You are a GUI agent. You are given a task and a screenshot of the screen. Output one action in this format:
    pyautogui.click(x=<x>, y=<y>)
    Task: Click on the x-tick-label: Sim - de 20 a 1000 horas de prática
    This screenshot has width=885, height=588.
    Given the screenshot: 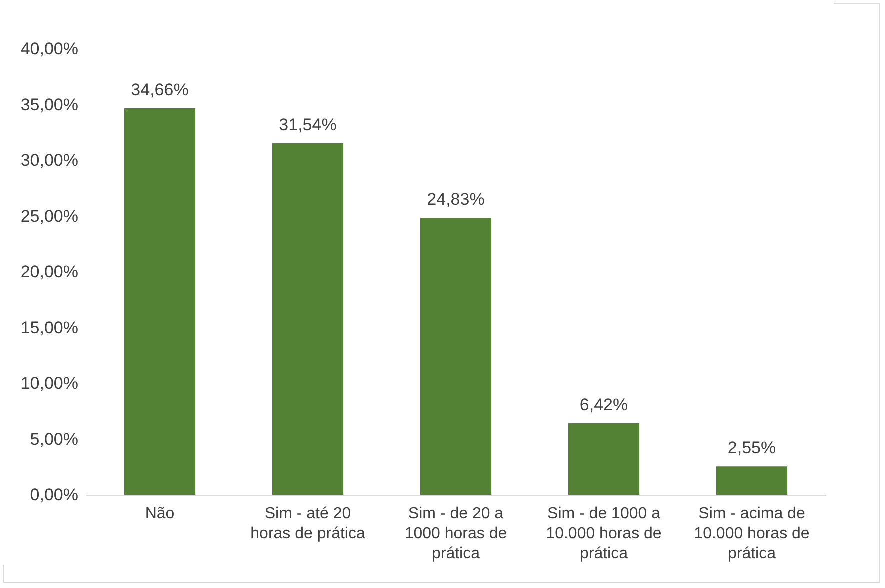 What is the action you would take?
    pyautogui.click(x=456, y=534)
    